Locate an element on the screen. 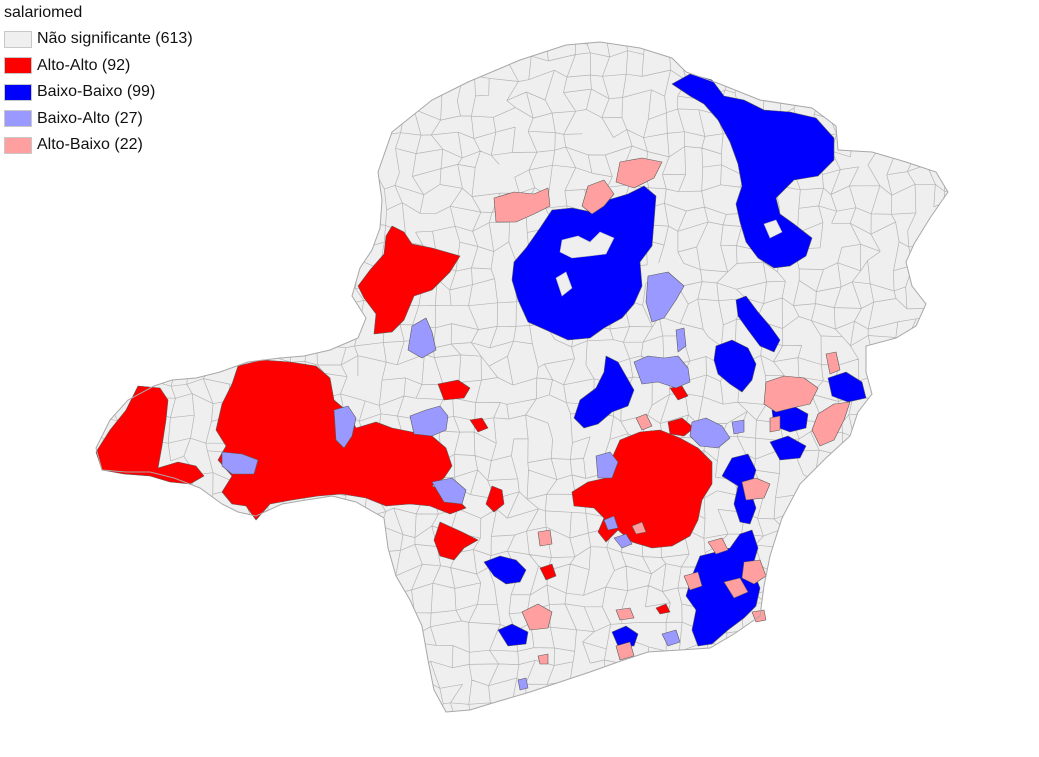  legend-title: salariomed is located at coordinates (43, 12).